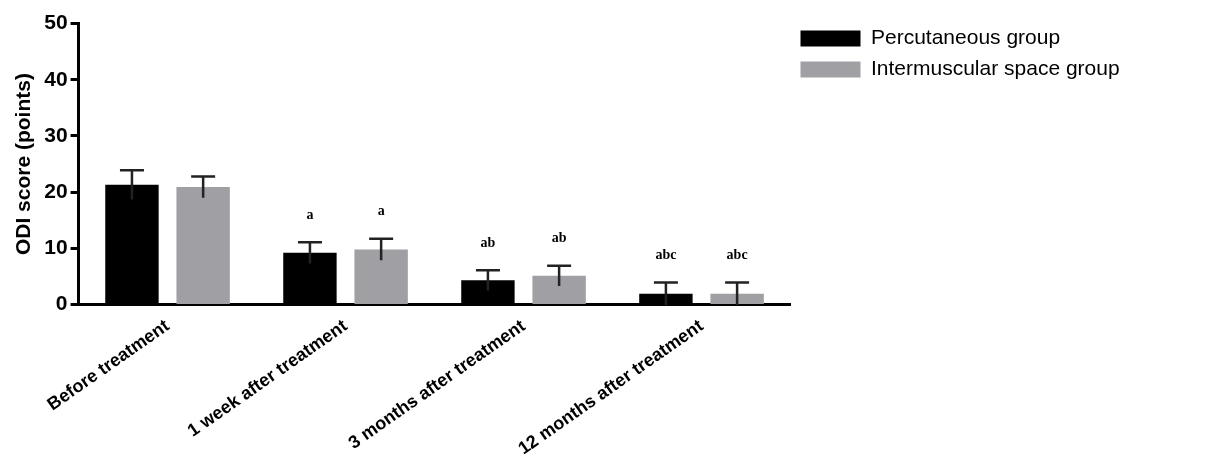  What do you see at coordinates (56, 22) in the screenshot?
I see `y-tick-label: 50` at bounding box center [56, 22].